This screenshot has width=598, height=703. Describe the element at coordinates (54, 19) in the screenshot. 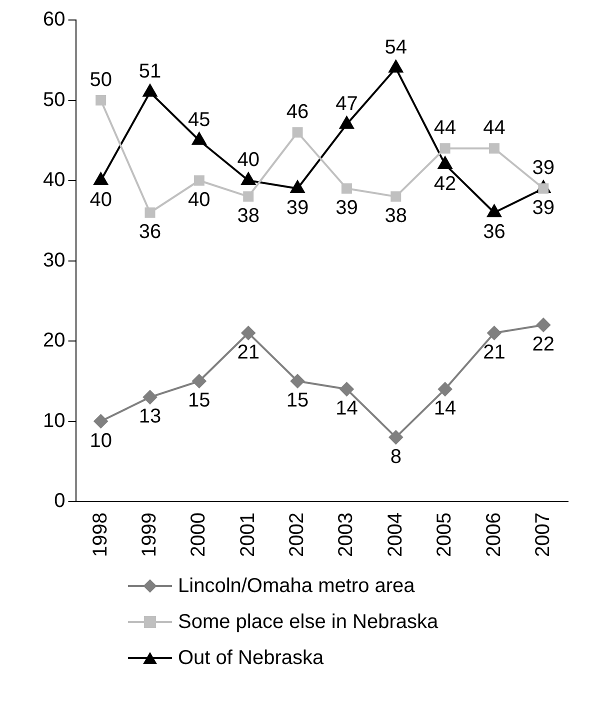

I see `y-tick-label: 60` at that location.